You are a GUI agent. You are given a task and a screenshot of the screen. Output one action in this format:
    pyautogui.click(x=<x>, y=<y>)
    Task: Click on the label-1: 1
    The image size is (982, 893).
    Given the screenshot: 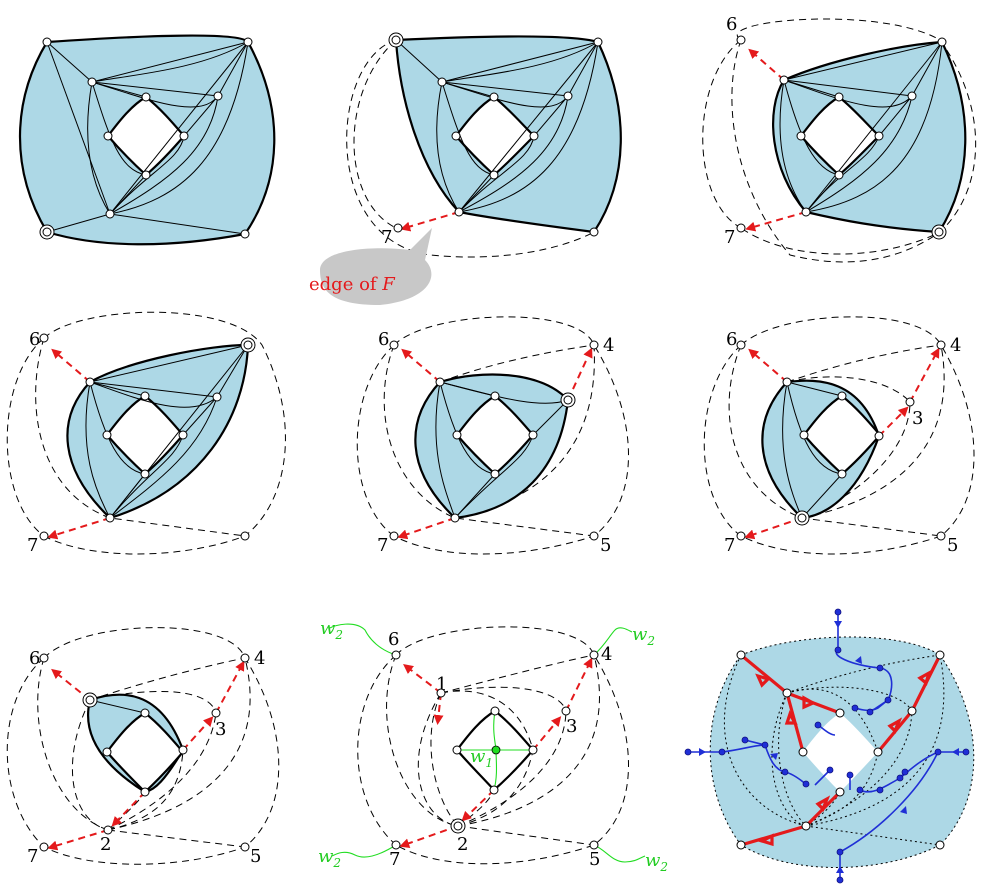 What is the action you would take?
    pyautogui.click(x=441, y=684)
    